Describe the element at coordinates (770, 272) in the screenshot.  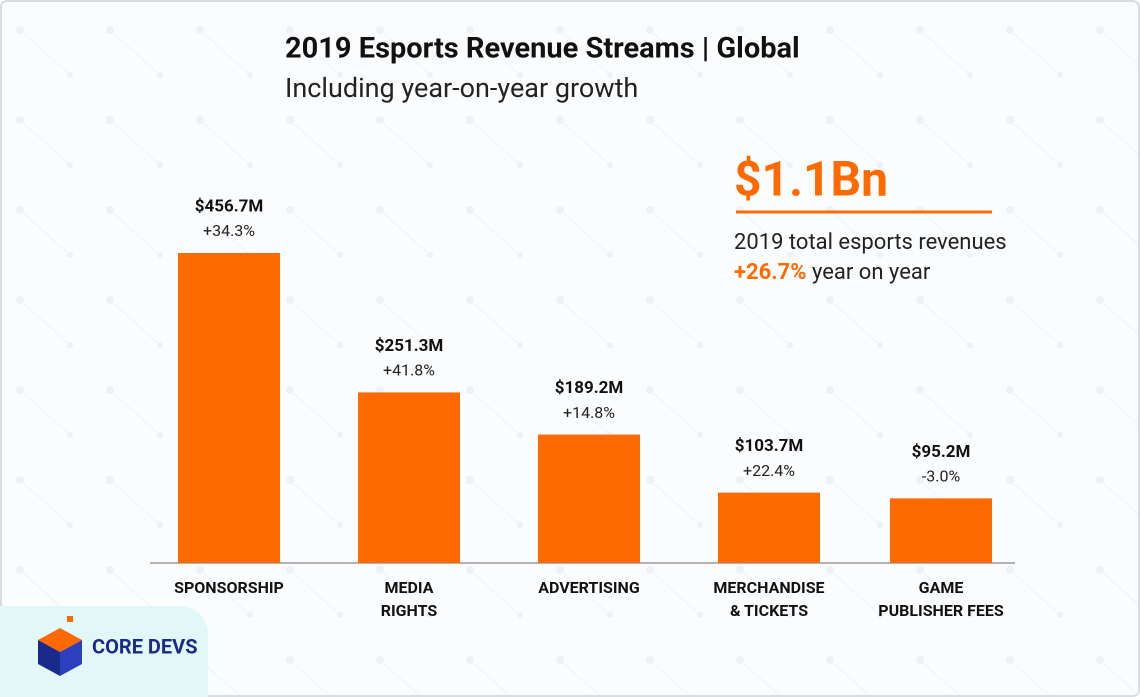
I see `callout-highlight: +26.7%` at that location.